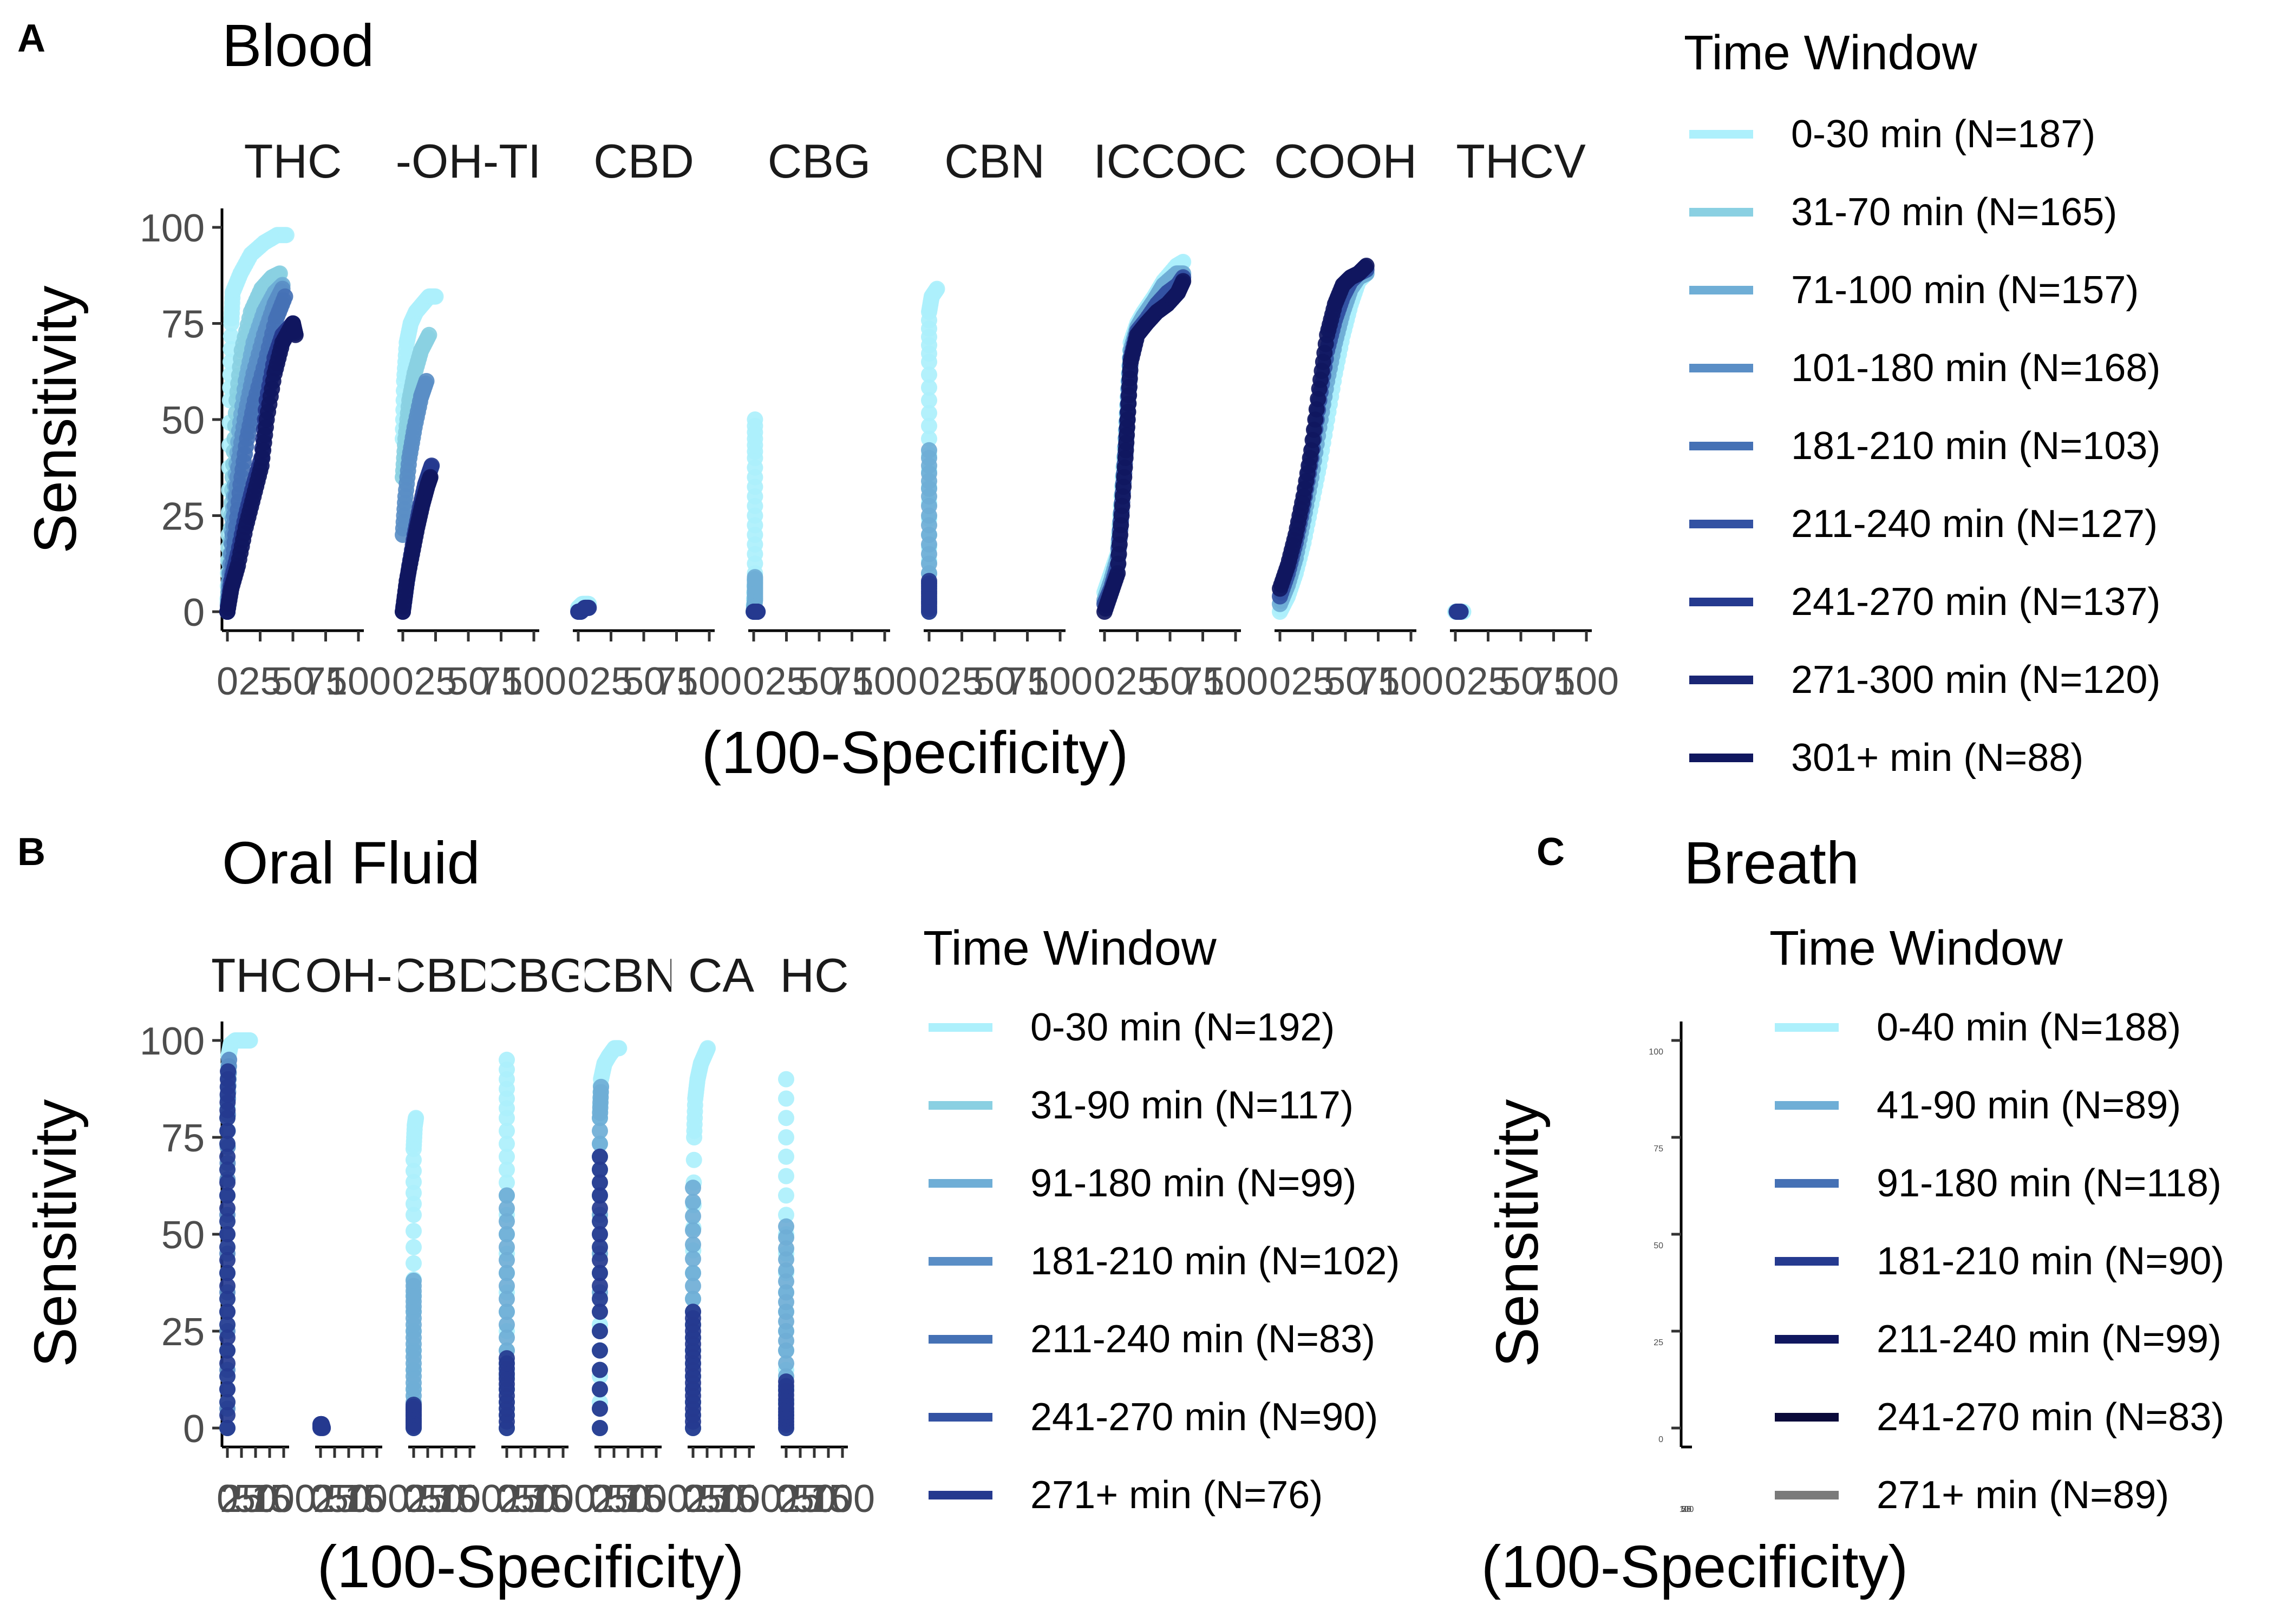 This screenshot has width=2274, height=1624. I want to click on y-tick-label: 75, so click(183, 1138).